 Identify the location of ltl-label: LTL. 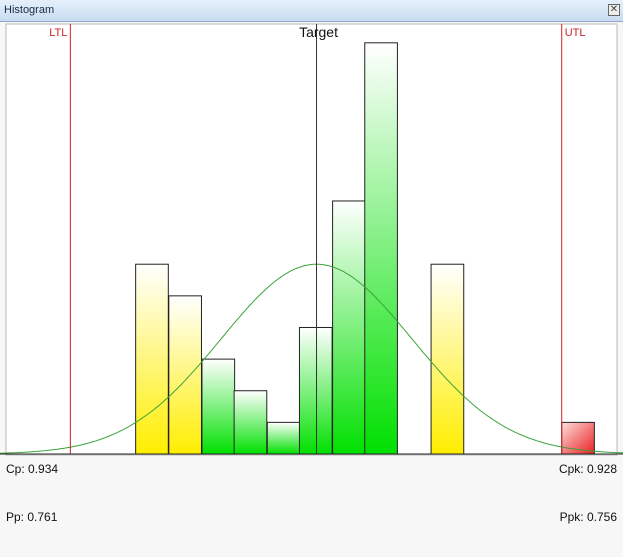
(58, 33).